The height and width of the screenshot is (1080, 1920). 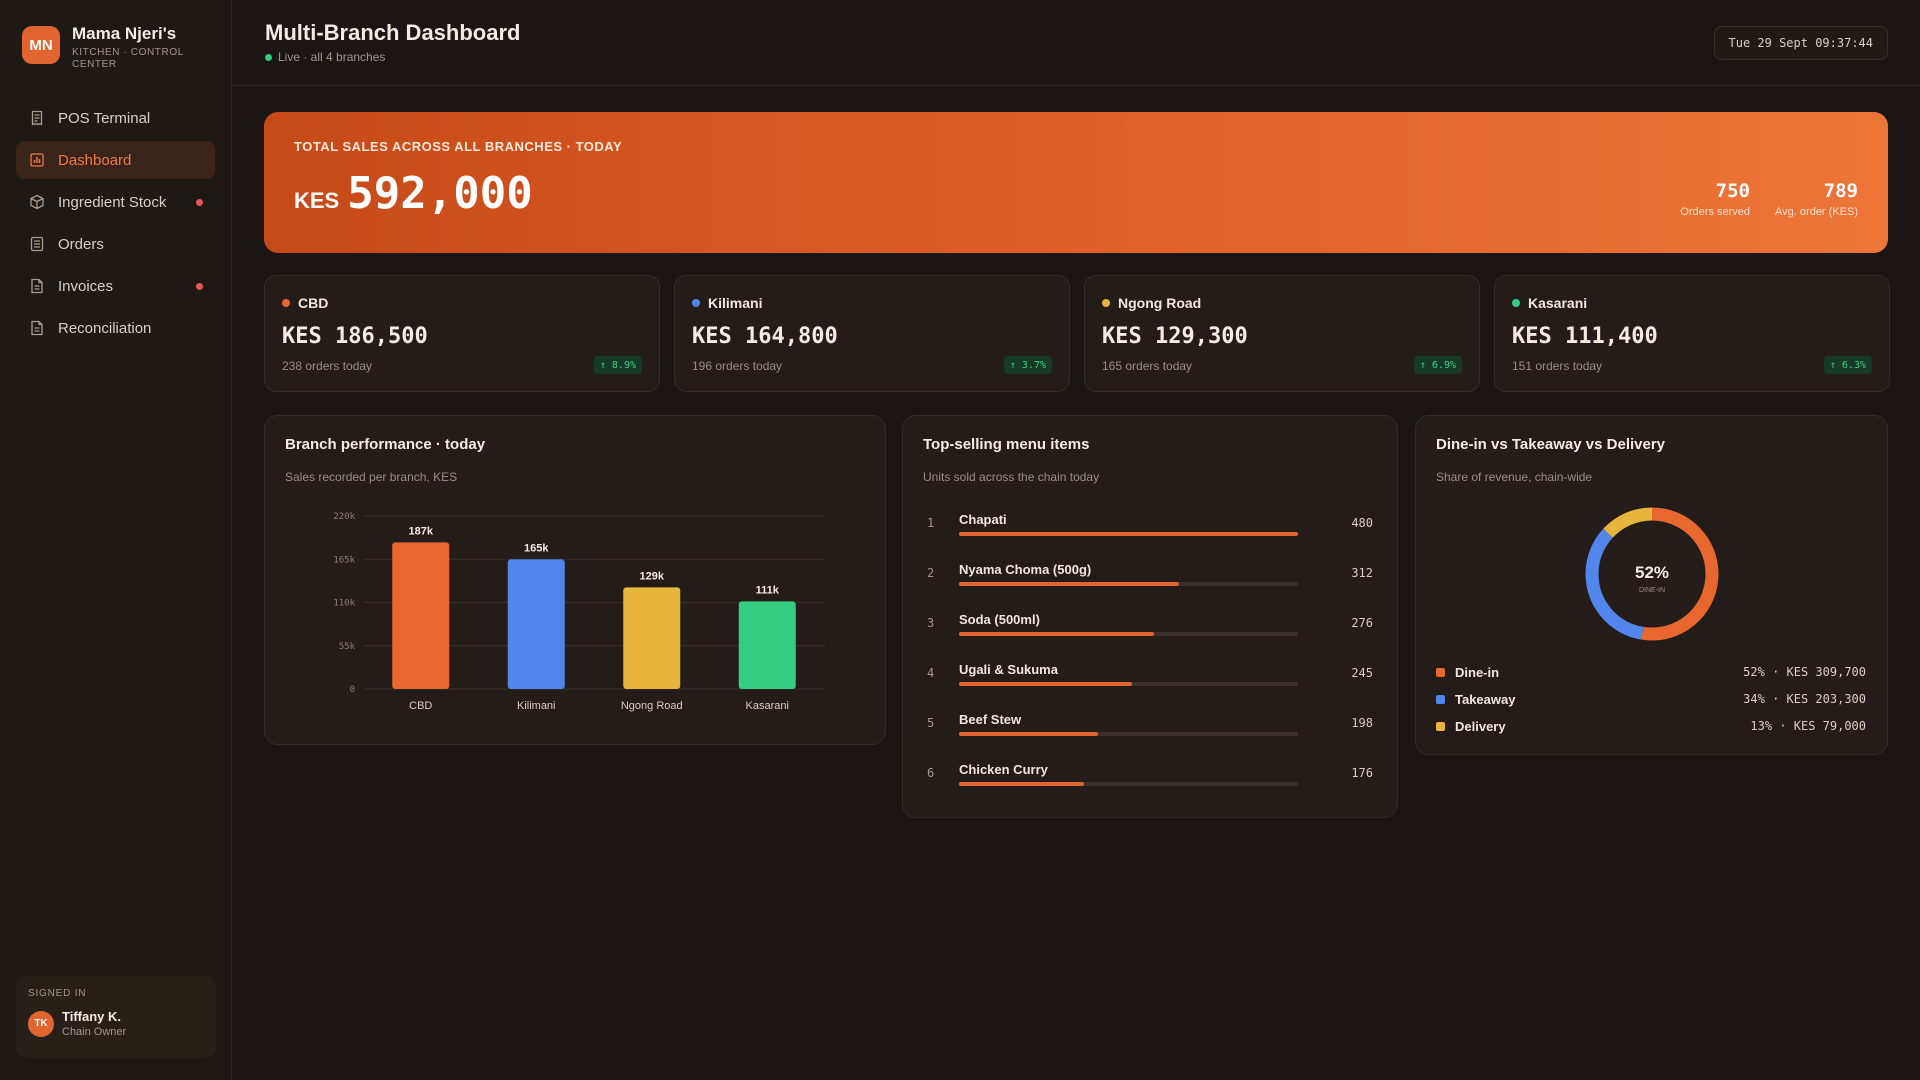 I want to click on branch-name: Ngong Road, so click(x=1160, y=303).